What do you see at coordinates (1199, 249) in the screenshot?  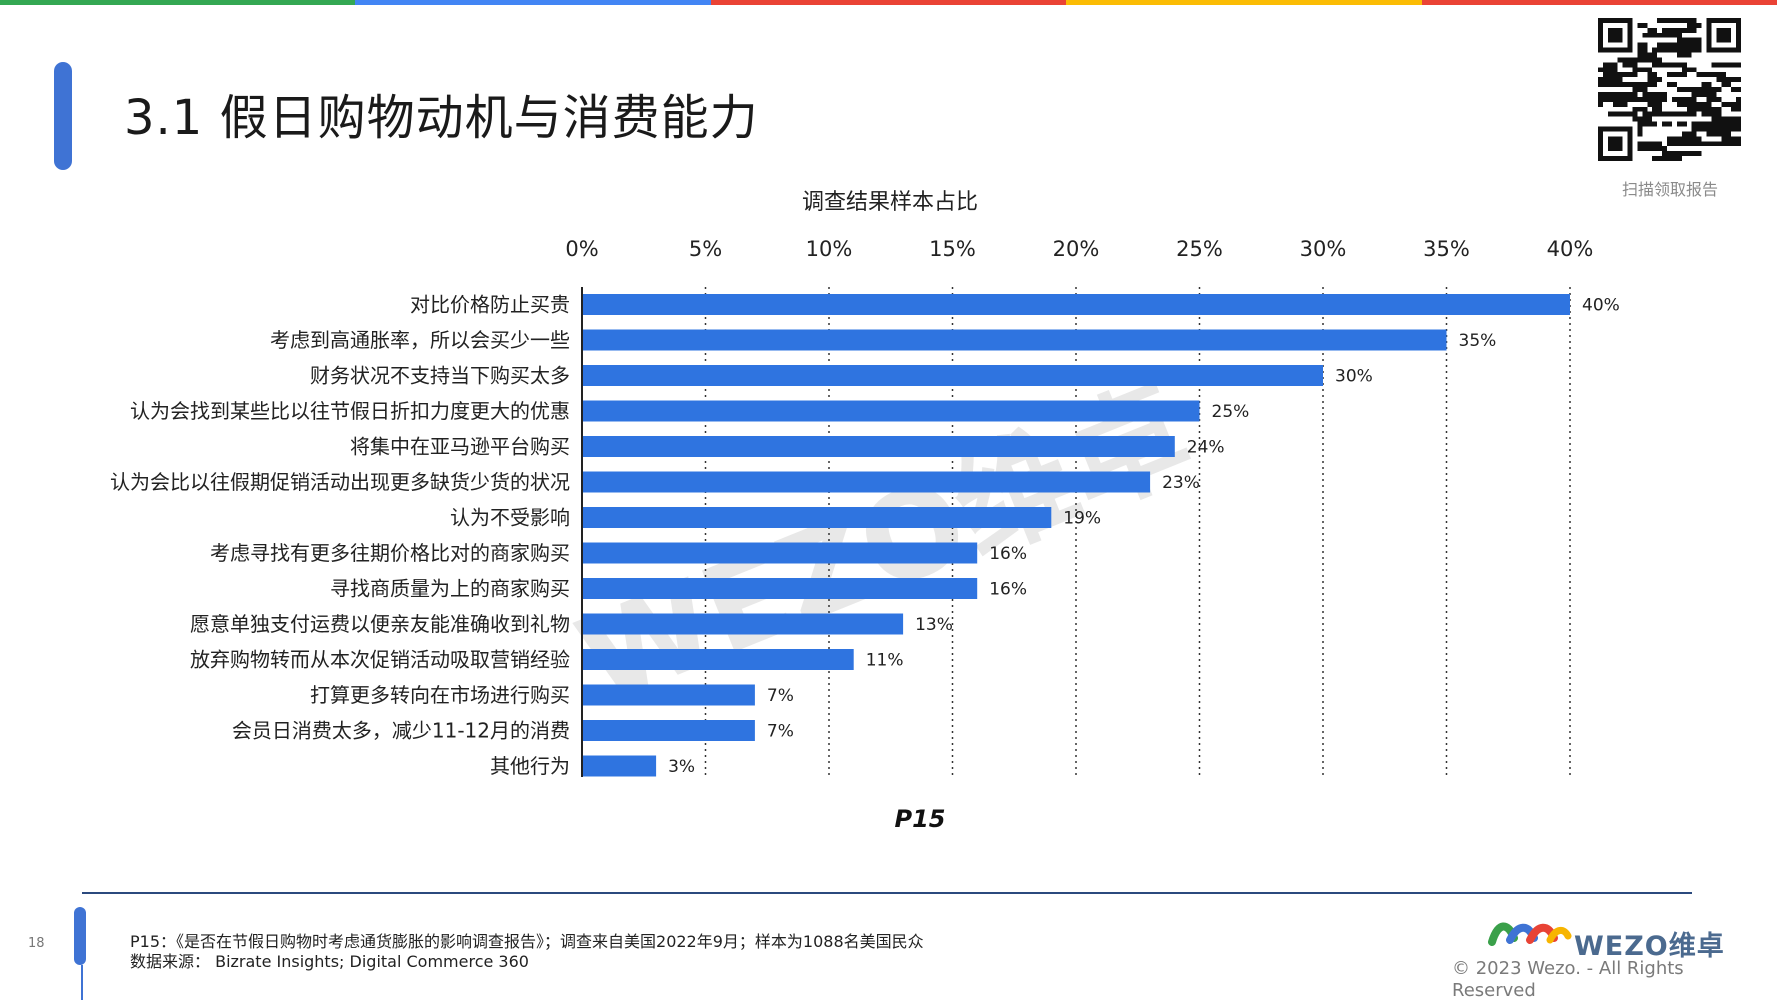 I see `x-tick-label: 25%` at bounding box center [1199, 249].